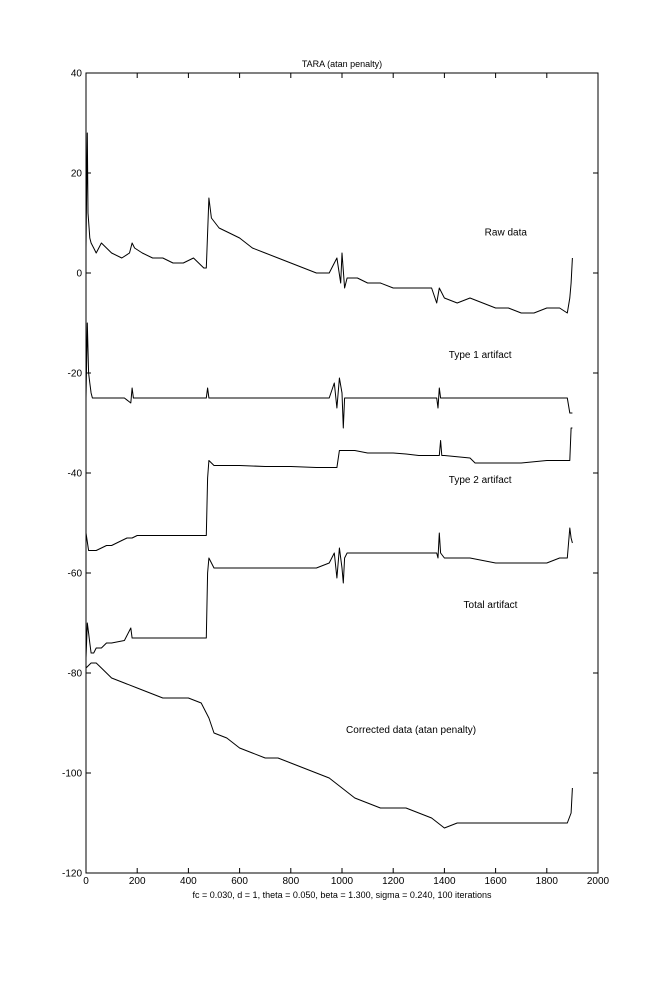  Describe the element at coordinates (75, 474) in the screenshot. I see `y-tick-label: -40` at that location.